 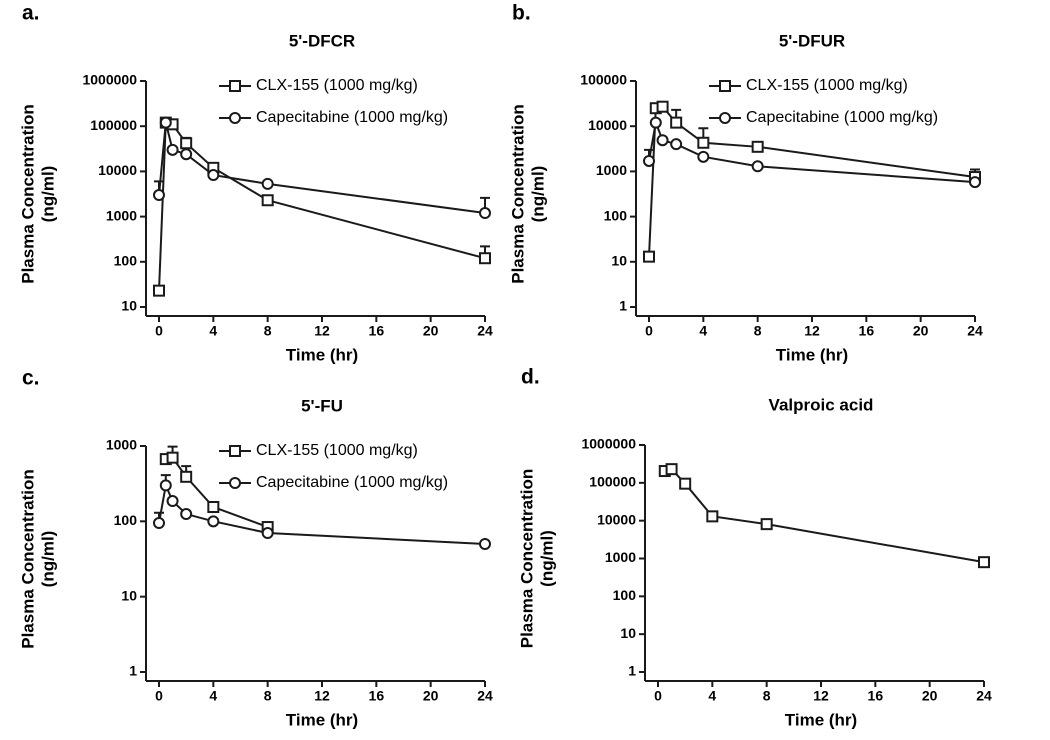 What do you see at coordinates (812, 40) in the screenshot?
I see `chart-title: 5'-DFUR` at bounding box center [812, 40].